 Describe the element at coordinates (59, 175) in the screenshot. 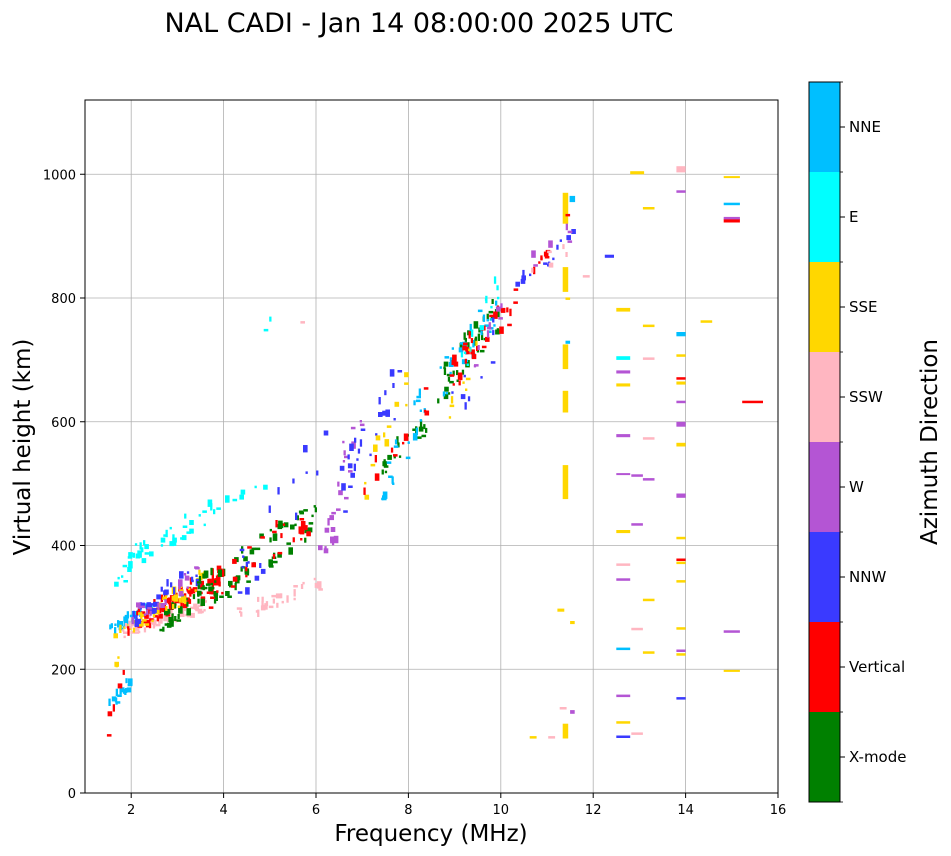

I see `y-tick-label: 1000` at that location.